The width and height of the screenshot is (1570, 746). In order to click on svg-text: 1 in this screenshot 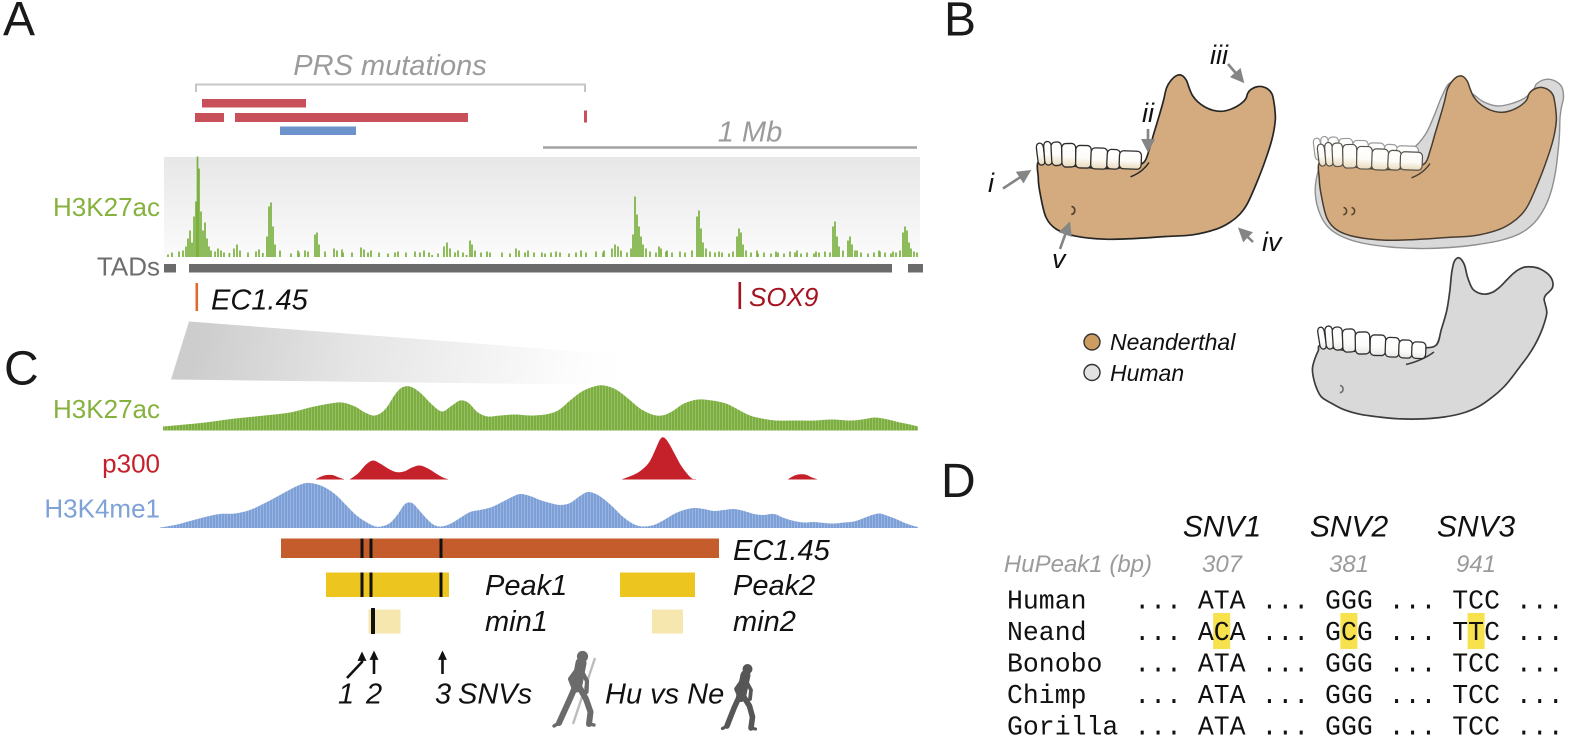, I will do `click(346, 695)`.